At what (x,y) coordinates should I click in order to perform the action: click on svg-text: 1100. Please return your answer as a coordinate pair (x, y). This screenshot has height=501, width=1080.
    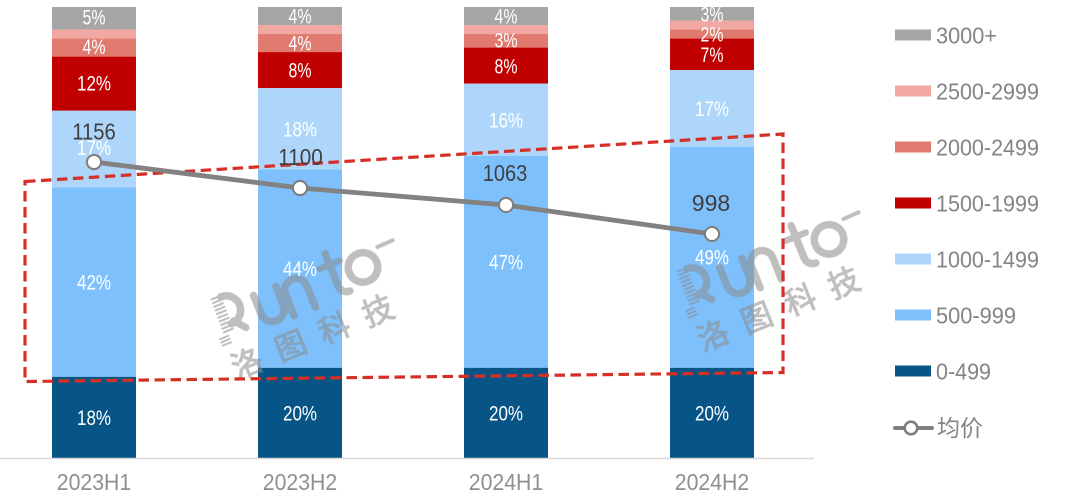
    Looking at the image, I should click on (300, 157).